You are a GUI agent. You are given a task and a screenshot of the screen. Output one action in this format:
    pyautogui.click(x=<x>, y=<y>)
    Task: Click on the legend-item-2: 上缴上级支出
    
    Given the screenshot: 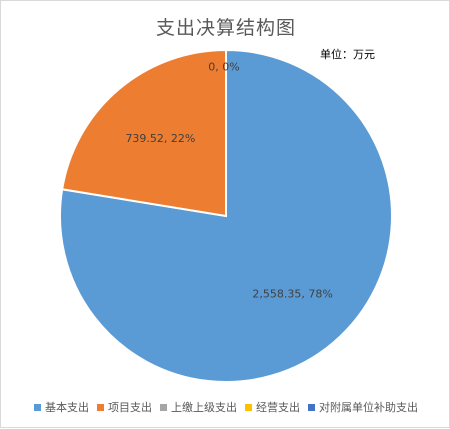 What is the action you would take?
    pyautogui.click(x=198, y=407)
    